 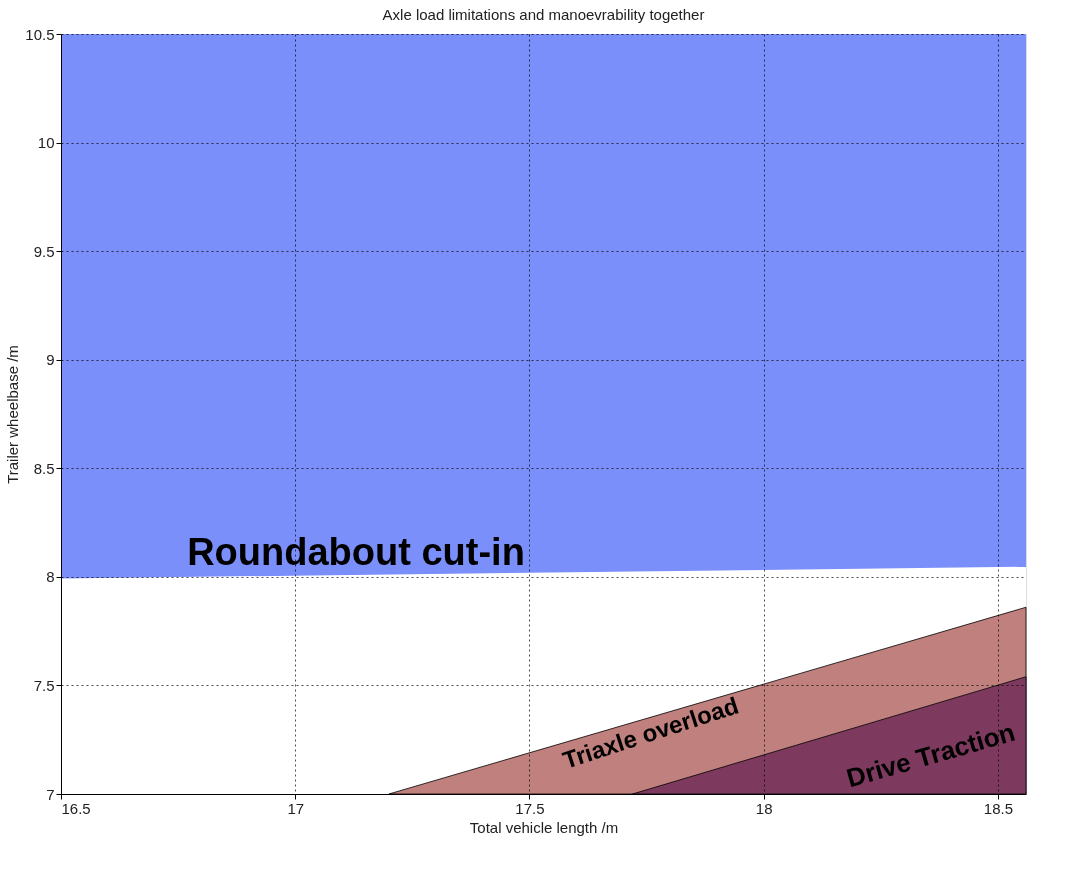 What do you see at coordinates (50, 794) in the screenshot?
I see `y-tick-label: 7` at bounding box center [50, 794].